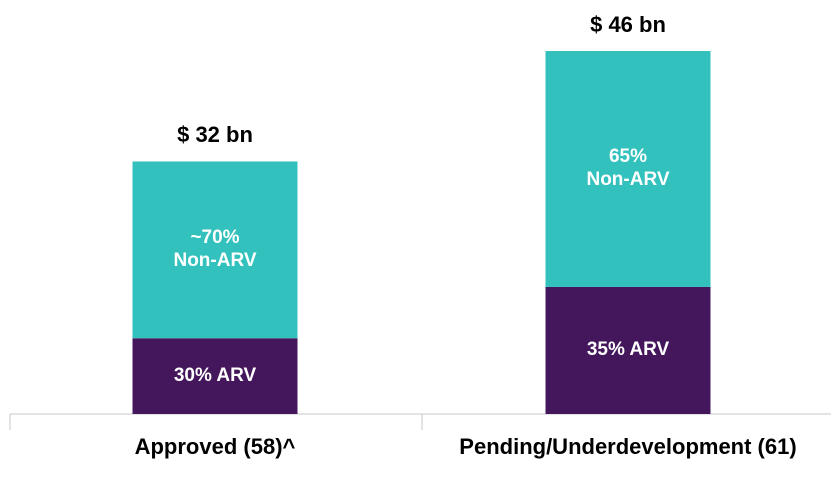  I want to click on segment-label: 65% Non-ARV, so click(628, 167).